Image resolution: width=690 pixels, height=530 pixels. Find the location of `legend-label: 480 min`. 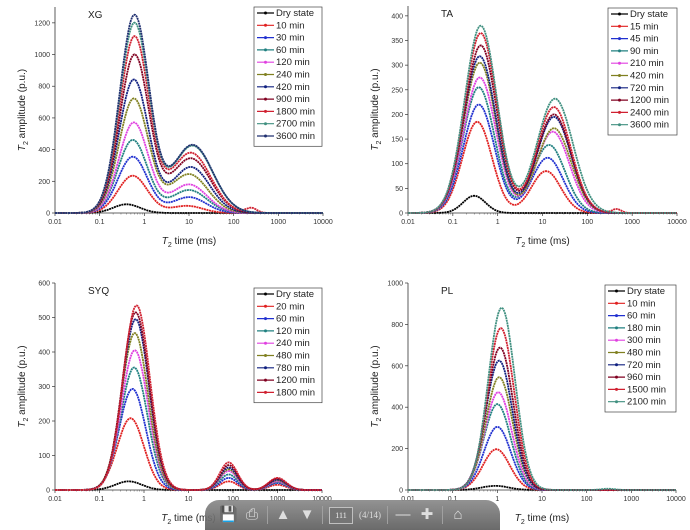

legend-label: 480 min is located at coordinates (293, 356).